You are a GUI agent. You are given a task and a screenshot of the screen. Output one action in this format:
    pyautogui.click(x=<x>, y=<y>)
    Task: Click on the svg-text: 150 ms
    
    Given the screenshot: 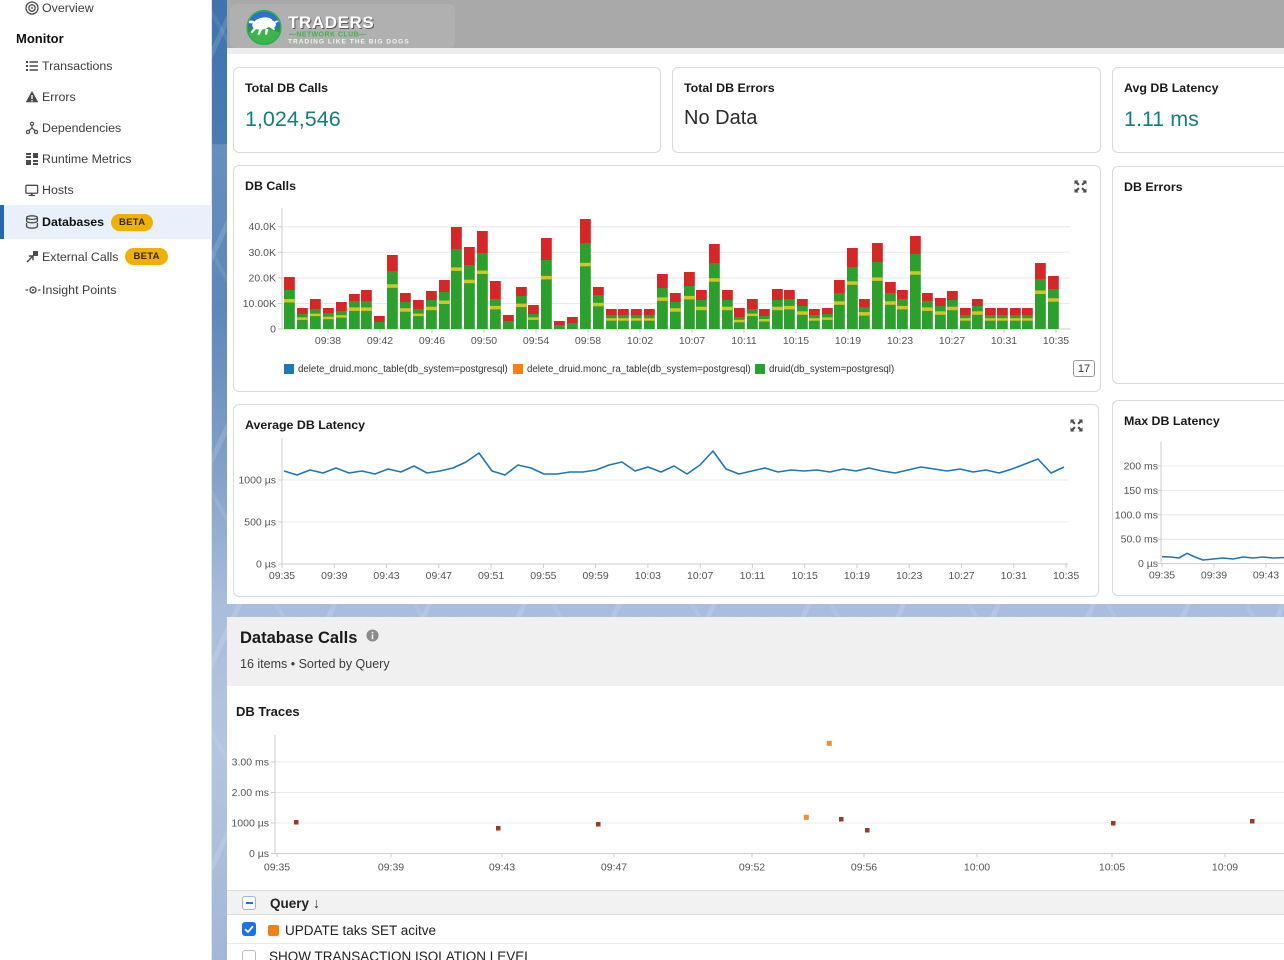 What is the action you would take?
    pyautogui.click(x=1141, y=491)
    